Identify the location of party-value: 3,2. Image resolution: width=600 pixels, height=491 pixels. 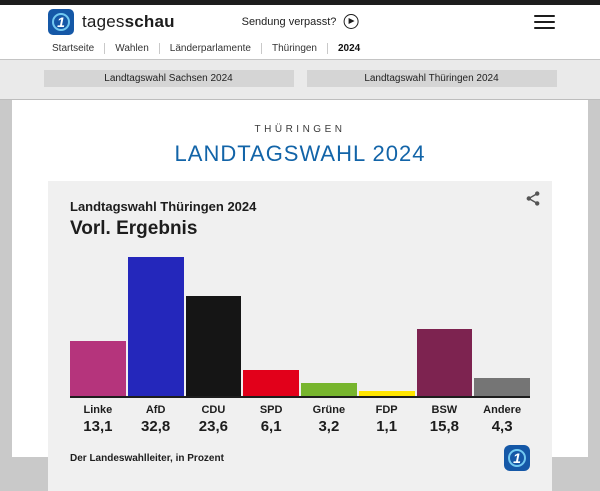
(329, 426).